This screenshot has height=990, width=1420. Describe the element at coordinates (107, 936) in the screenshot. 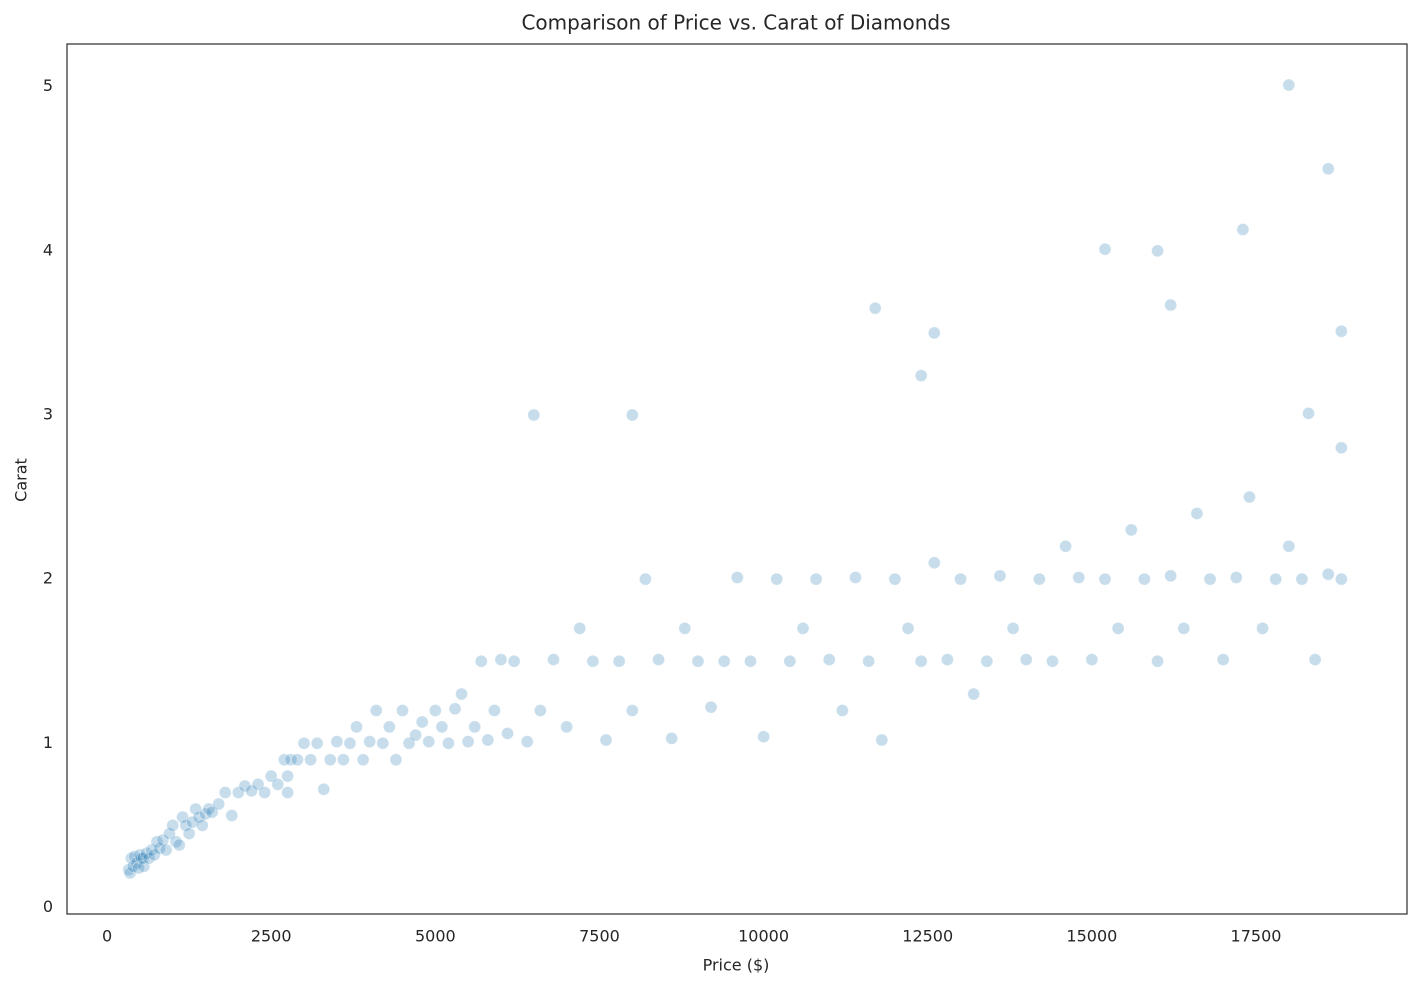

I see `x-tick-label: 0` at that location.